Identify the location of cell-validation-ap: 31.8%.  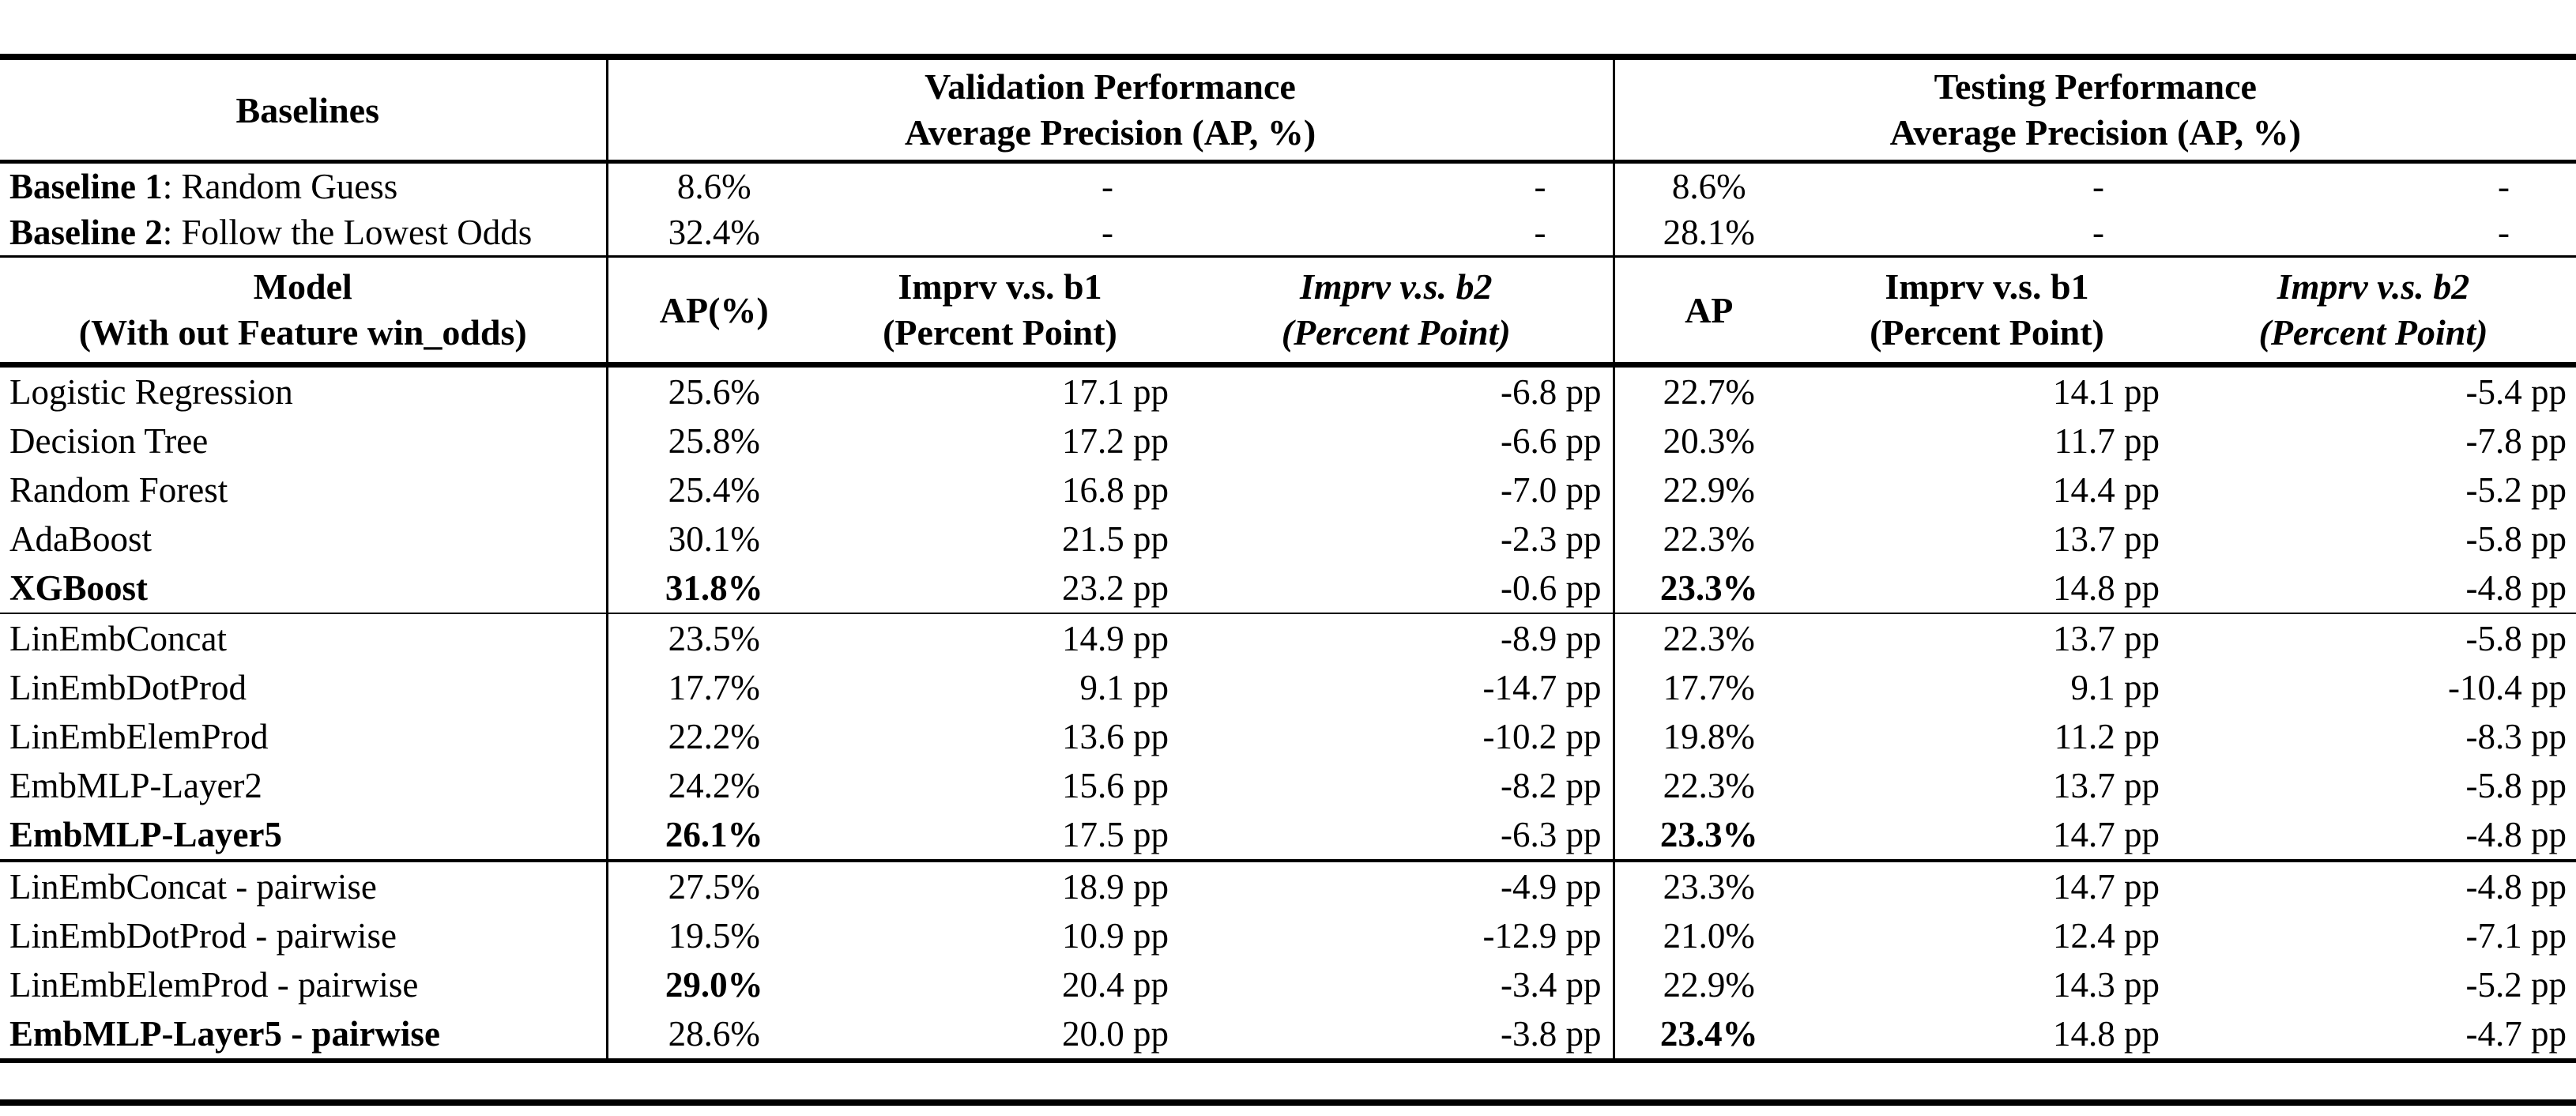
(714, 588).